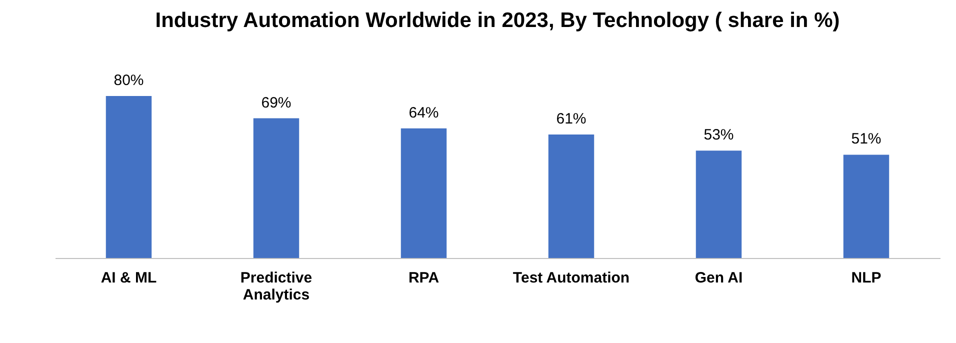 This screenshot has height=343, width=956. Describe the element at coordinates (718, 278) in the screenshot. I see `x-tick-label: Gen AI` at that location.